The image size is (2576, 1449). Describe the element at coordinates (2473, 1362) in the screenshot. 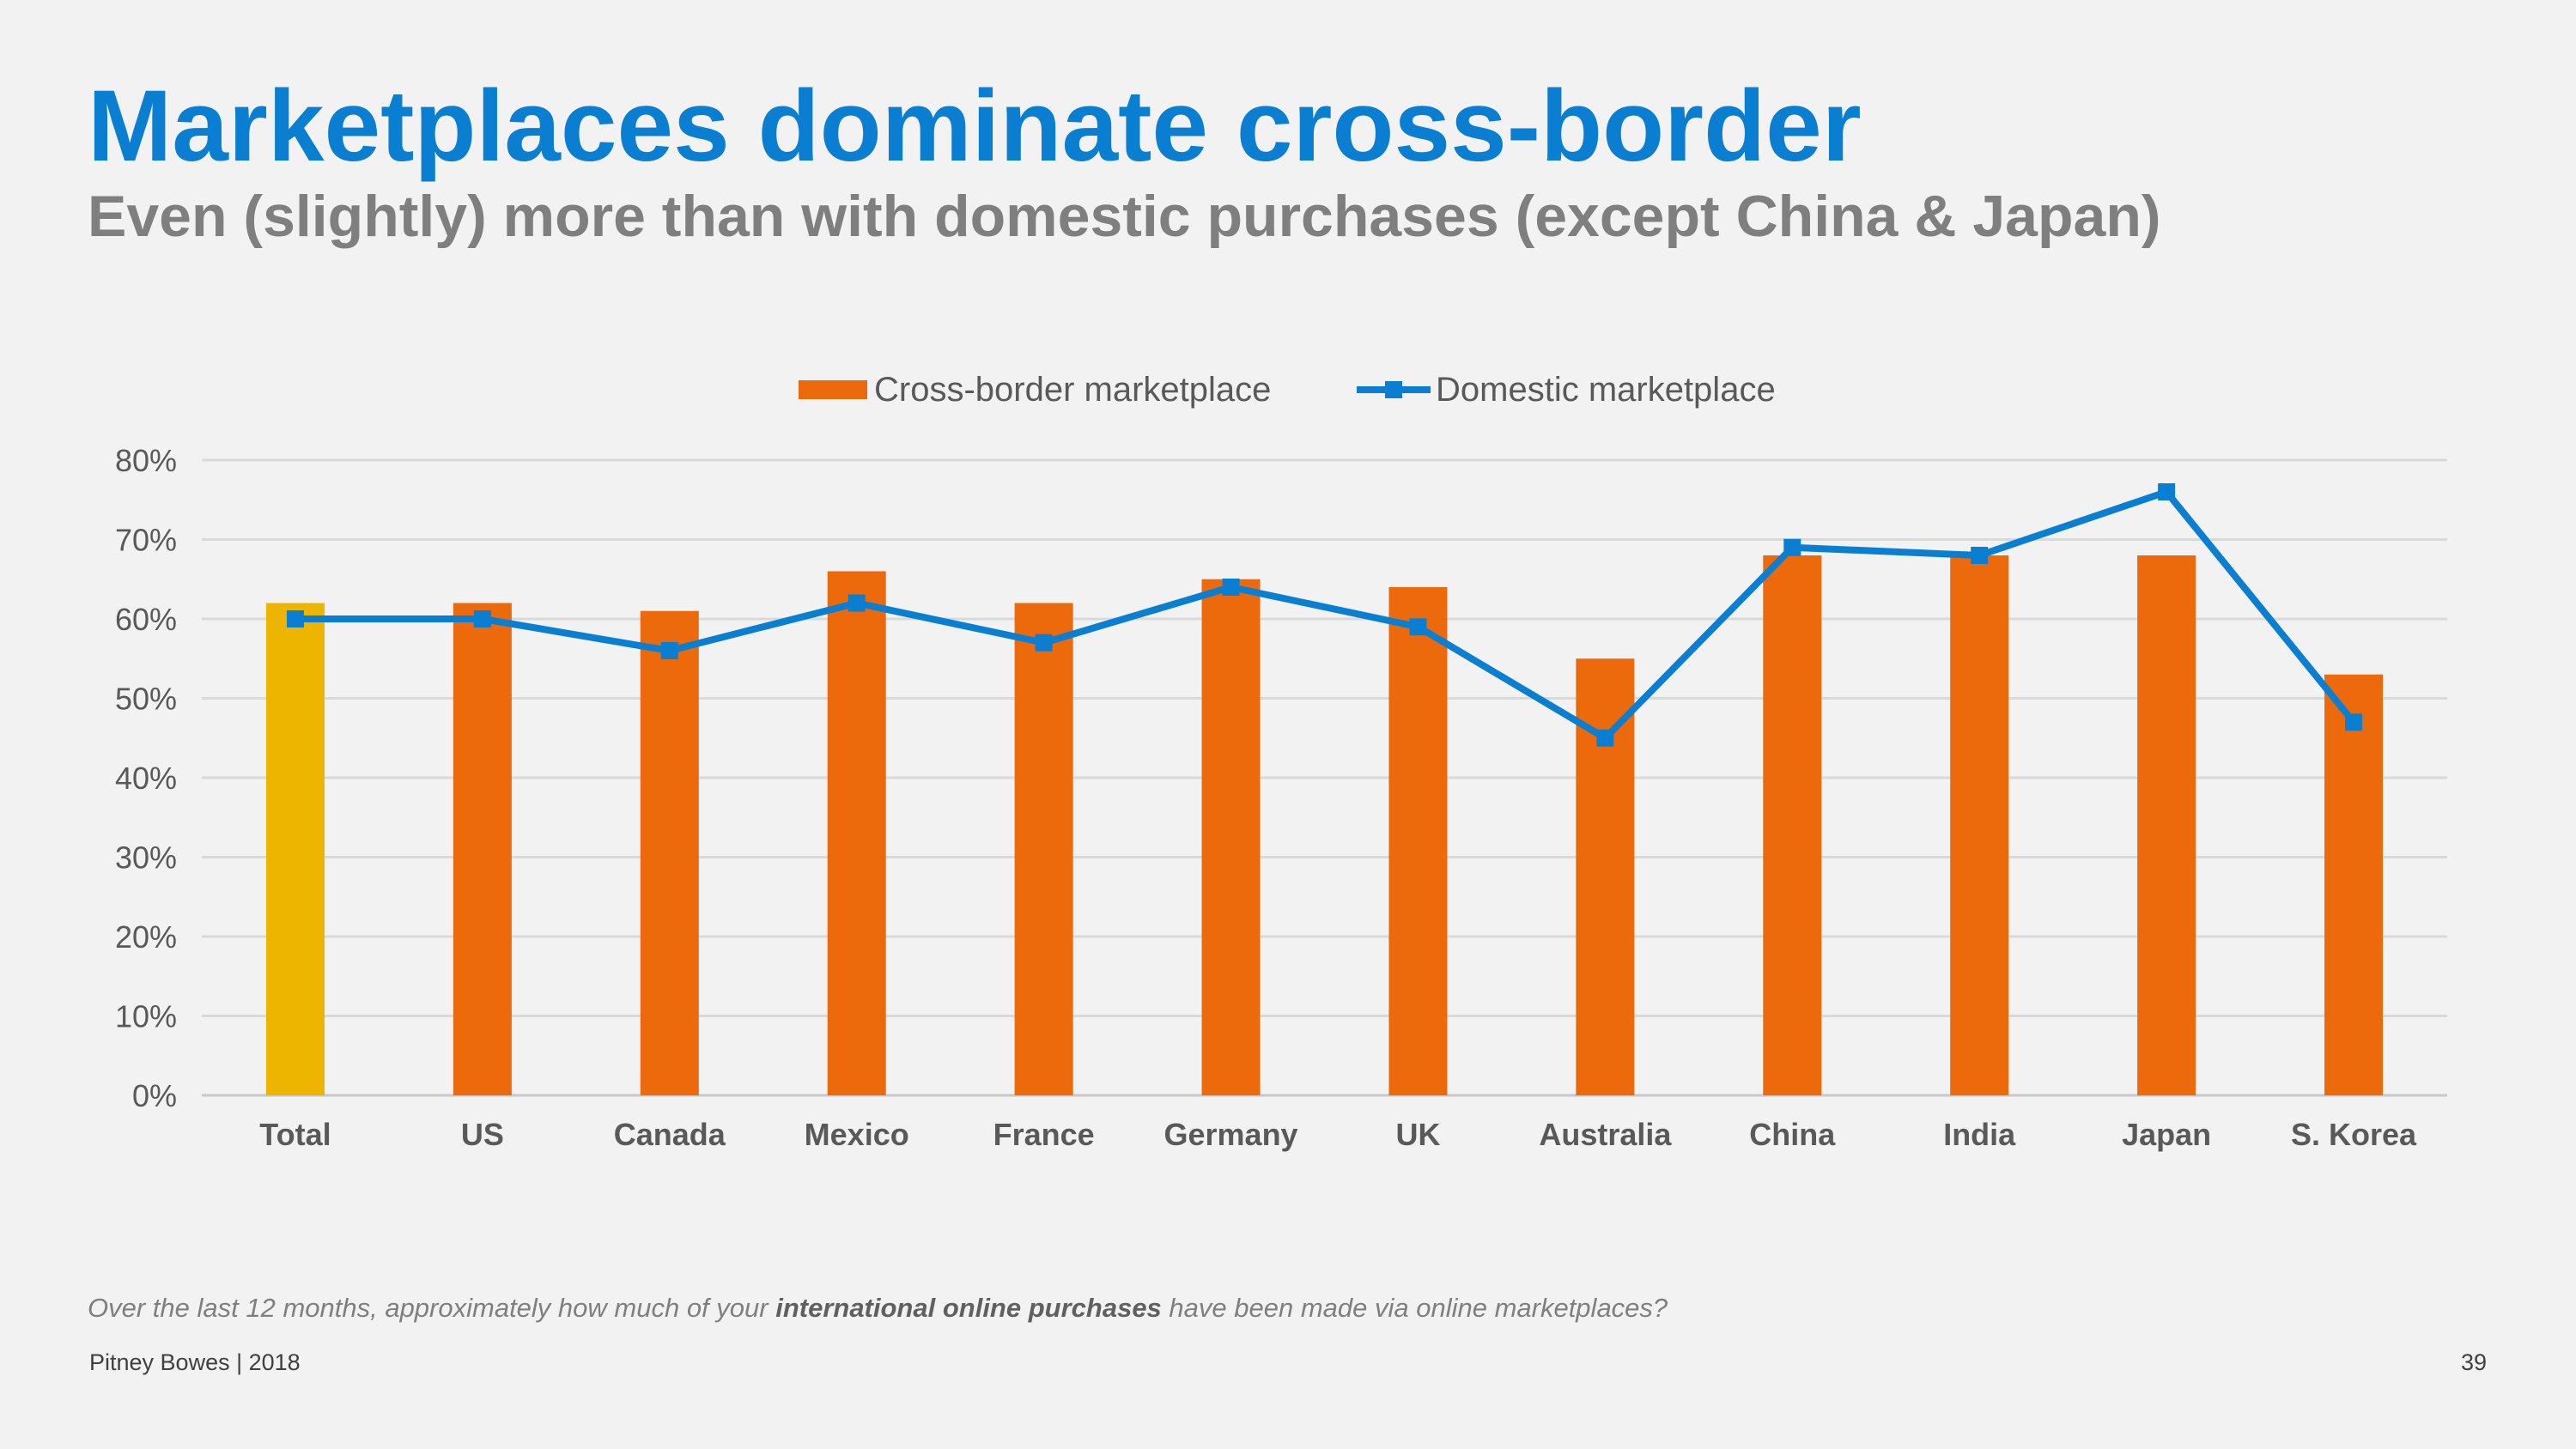

I see `page-number: 39` at that location.